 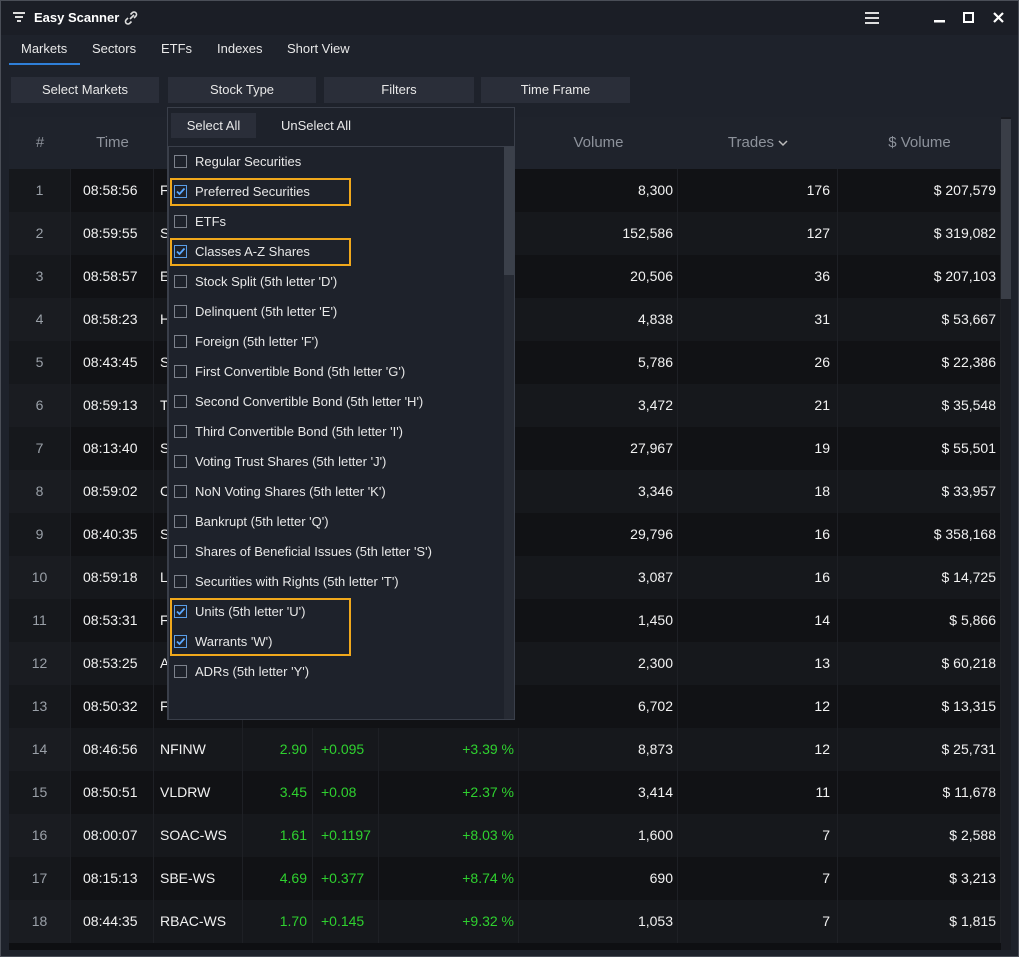 I want to click on unselect-all-button: UnSelect All, so click(x=316, y=125).